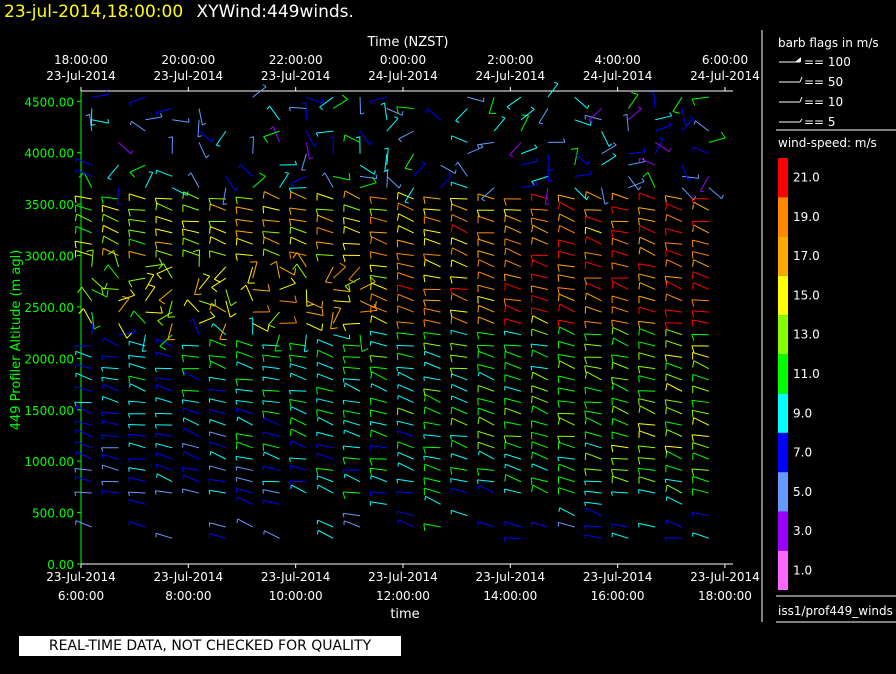 This screenshot has width=896, height=674. Describe the element at coordinates (618, 596) in the screenshot. I see `x-tick-time: 16:00:00` at that location.